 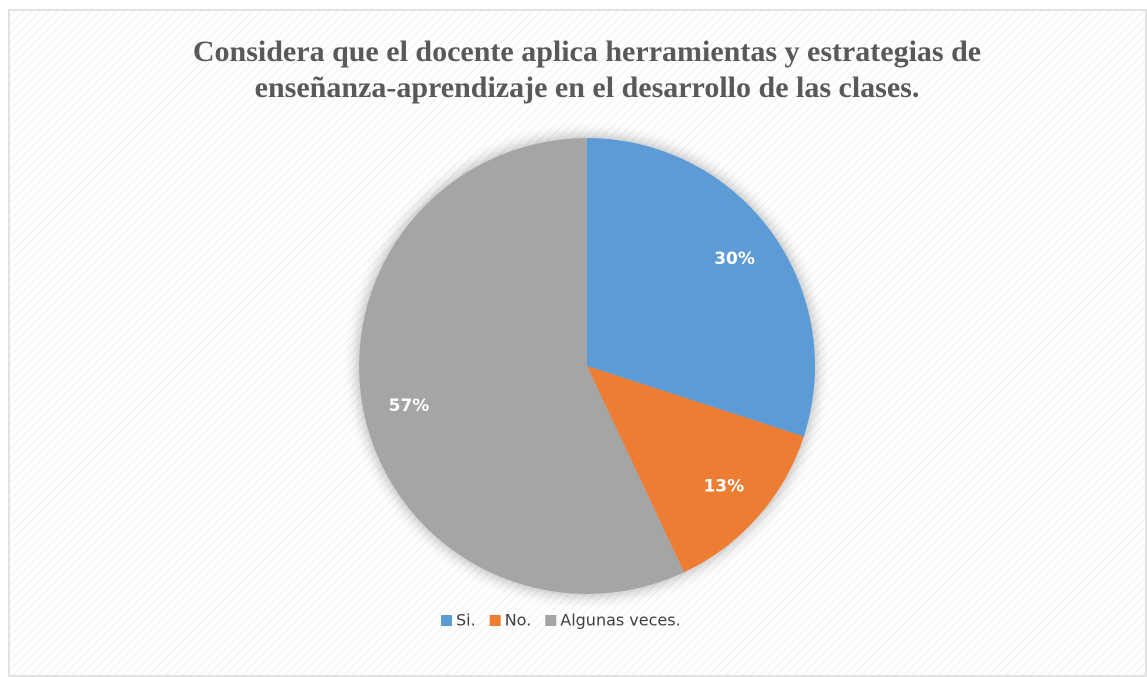 What do you see at coordinates (734, 259) in the screenshot?
I see `data-label: 30%` at bounding box center [734, 259].